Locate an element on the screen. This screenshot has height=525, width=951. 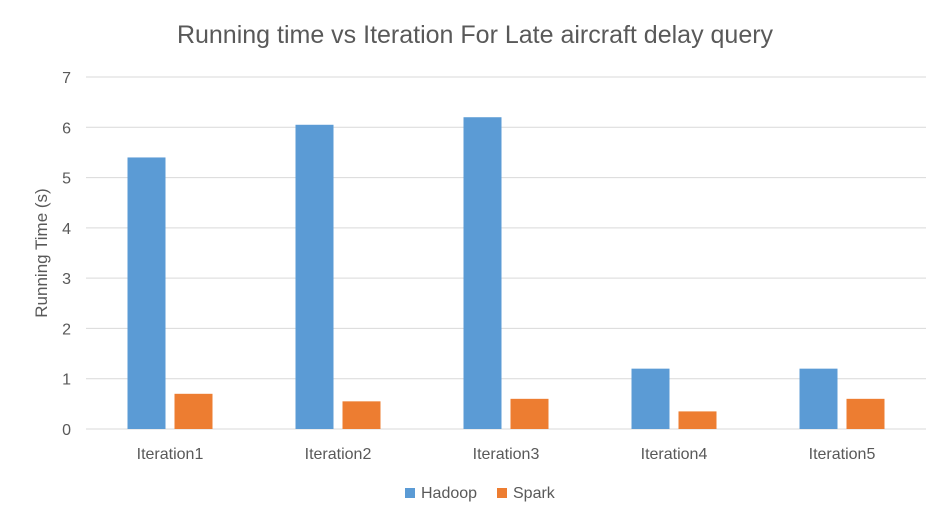
y-tick-label: 7 is located at coordinates (66, 78).